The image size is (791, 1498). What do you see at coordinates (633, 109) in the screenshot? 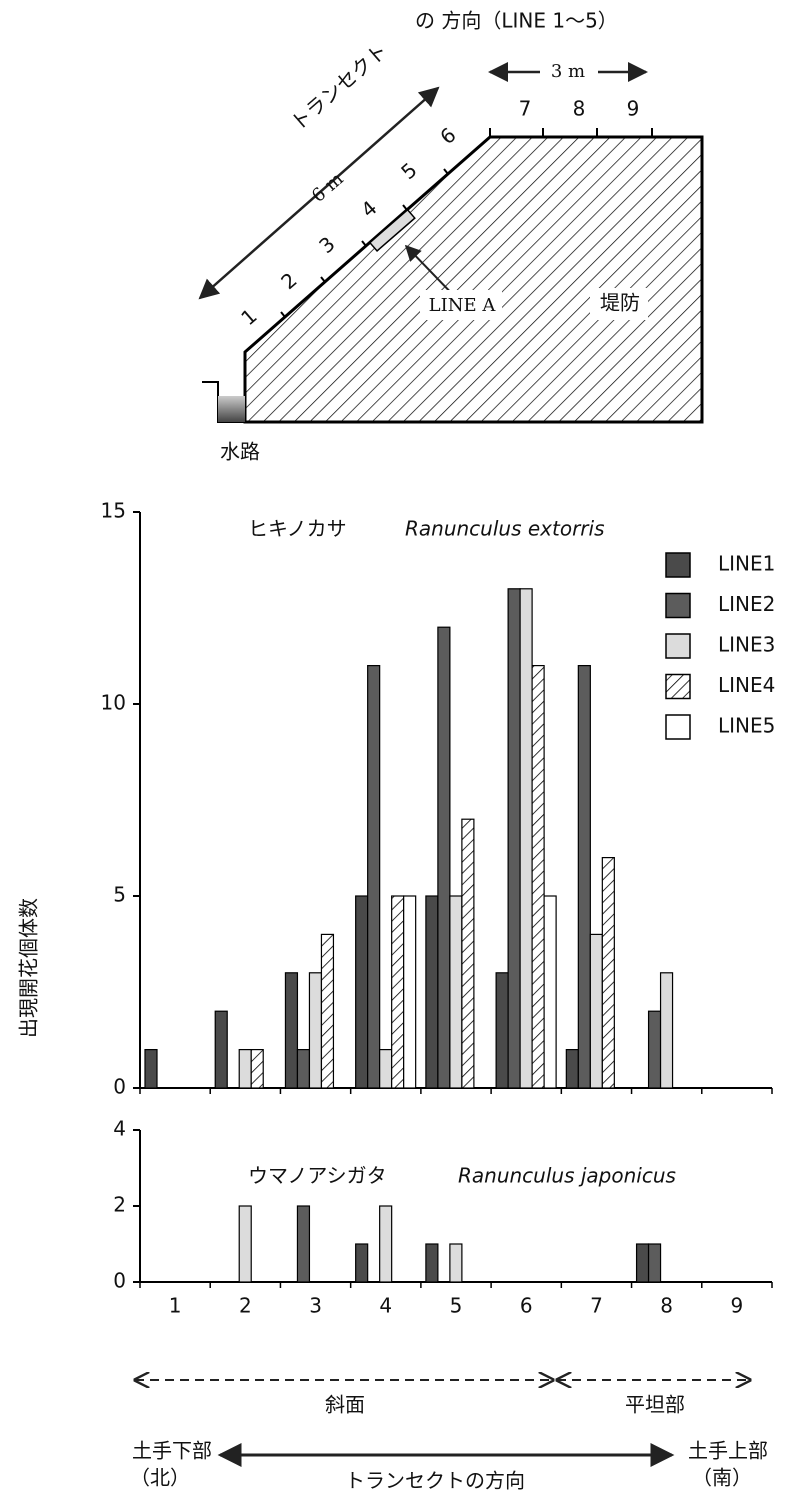
I see `position-label: 9` at bounding box center [633, 109].